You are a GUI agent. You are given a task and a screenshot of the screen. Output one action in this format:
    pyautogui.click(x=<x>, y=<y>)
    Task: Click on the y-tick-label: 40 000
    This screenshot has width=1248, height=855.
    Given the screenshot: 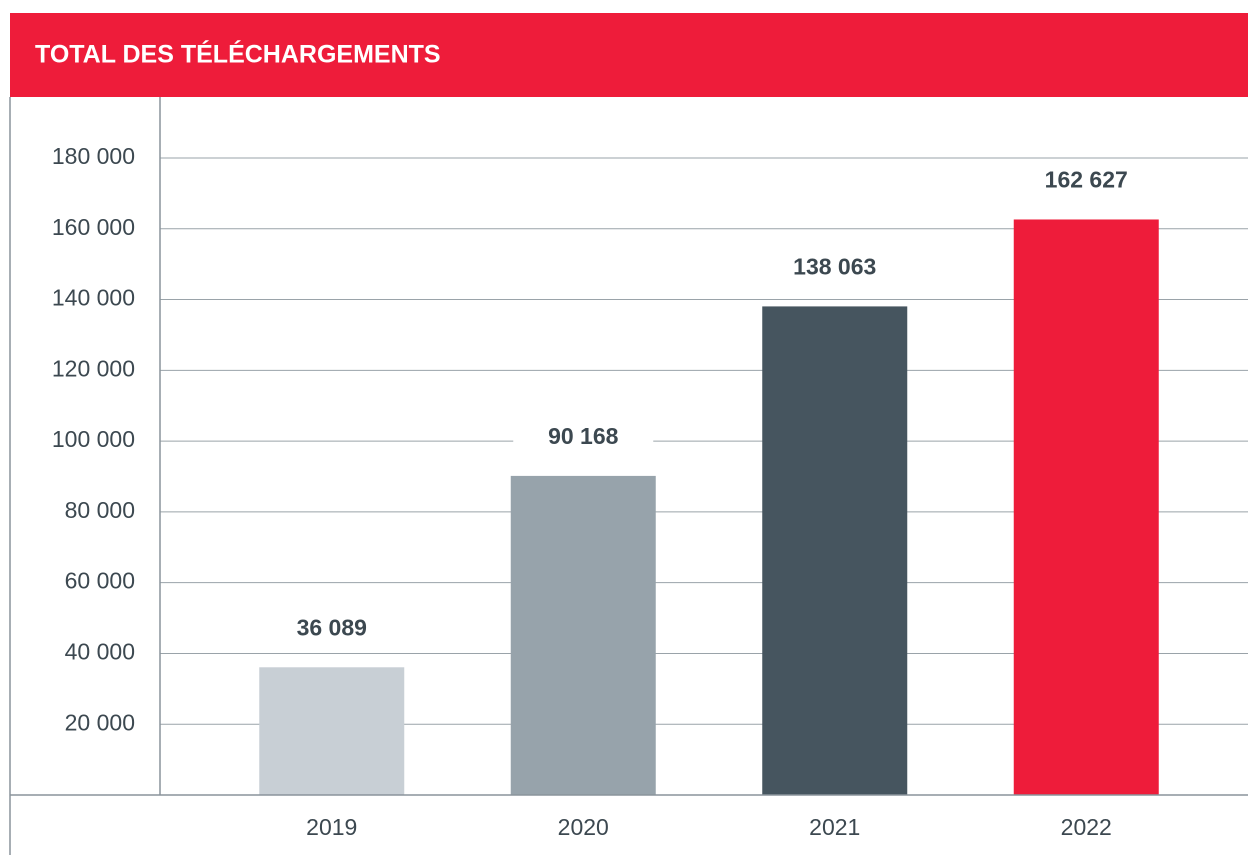 What is the action you would take?
    pyautogui.click(x=100, y=652)
    